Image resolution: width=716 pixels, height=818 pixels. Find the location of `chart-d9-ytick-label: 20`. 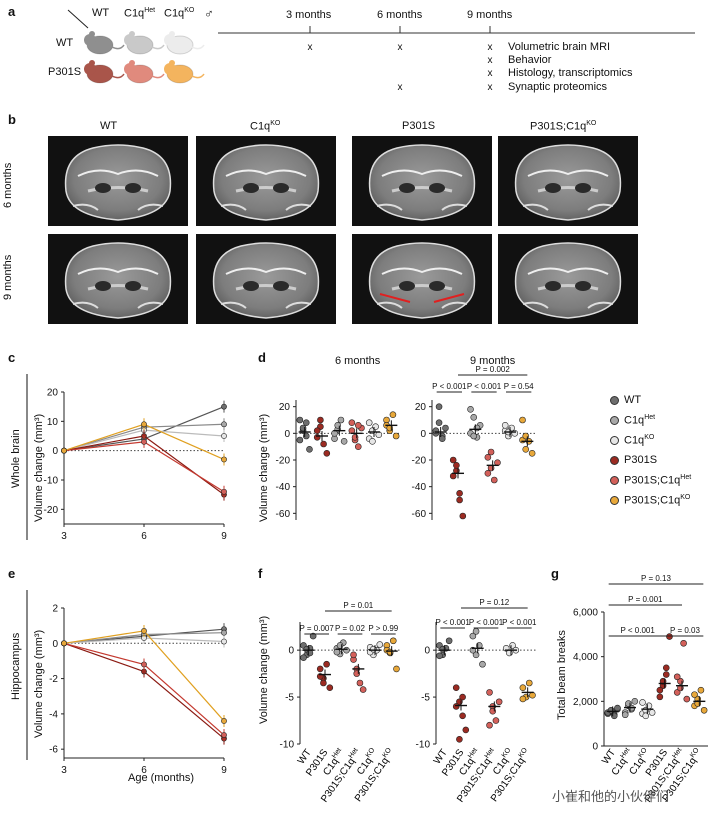

chart-d9-ytick-label: 20 is located at coordinates (421, 407).